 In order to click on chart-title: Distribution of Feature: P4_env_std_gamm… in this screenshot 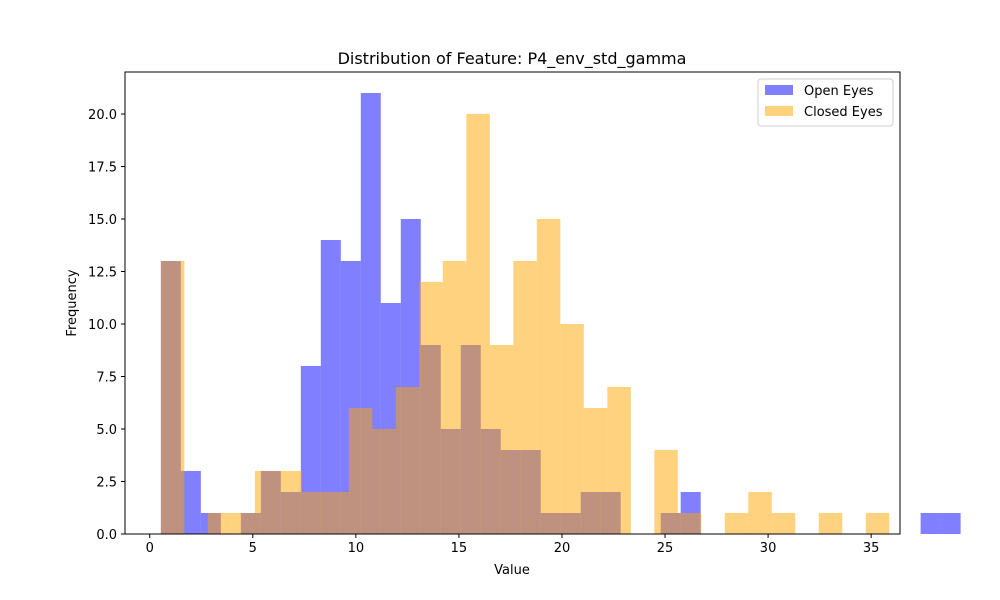, I will do `click(512, 59)`.